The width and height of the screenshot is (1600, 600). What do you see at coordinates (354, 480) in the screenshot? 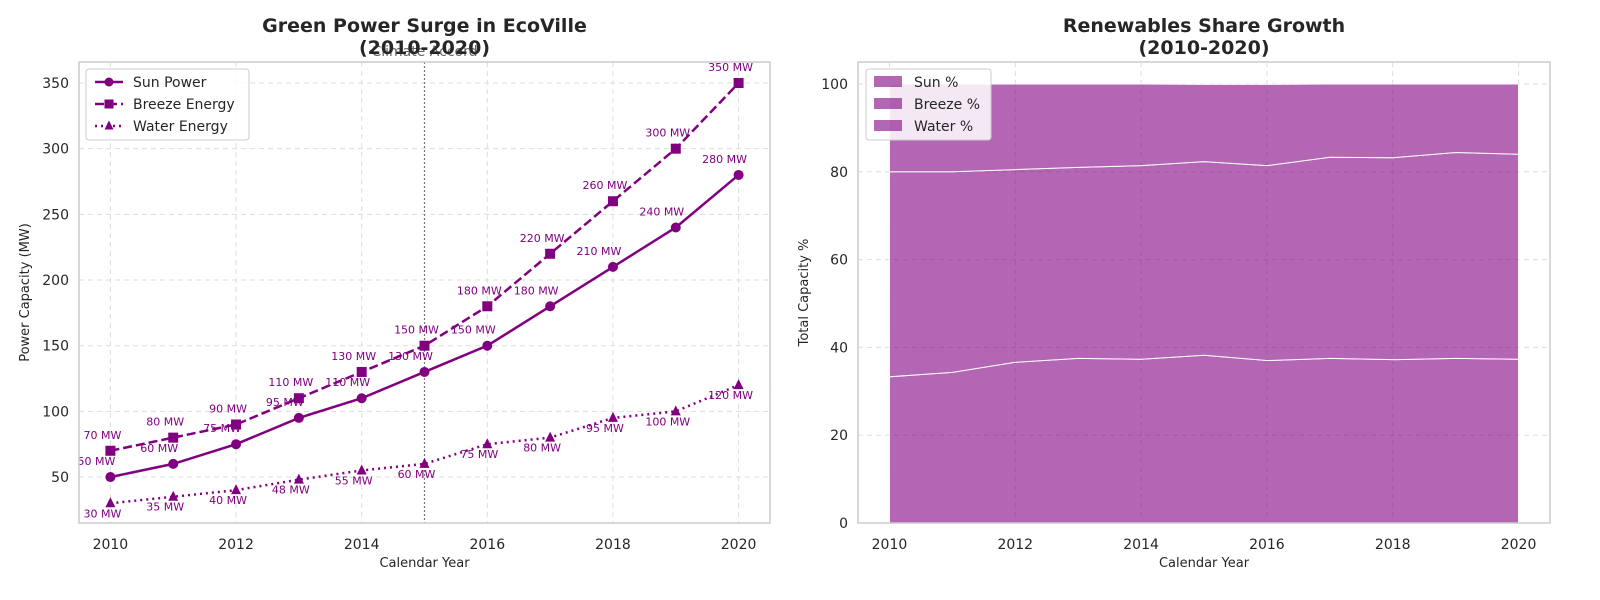
I see `data-label: 55 MW` at bounding box center [354, 480].